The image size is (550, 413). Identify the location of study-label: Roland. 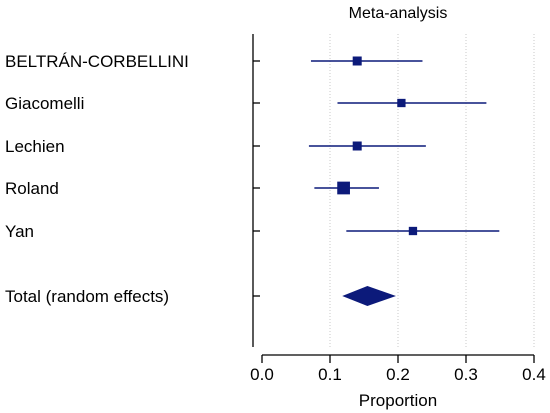
(32, 188).